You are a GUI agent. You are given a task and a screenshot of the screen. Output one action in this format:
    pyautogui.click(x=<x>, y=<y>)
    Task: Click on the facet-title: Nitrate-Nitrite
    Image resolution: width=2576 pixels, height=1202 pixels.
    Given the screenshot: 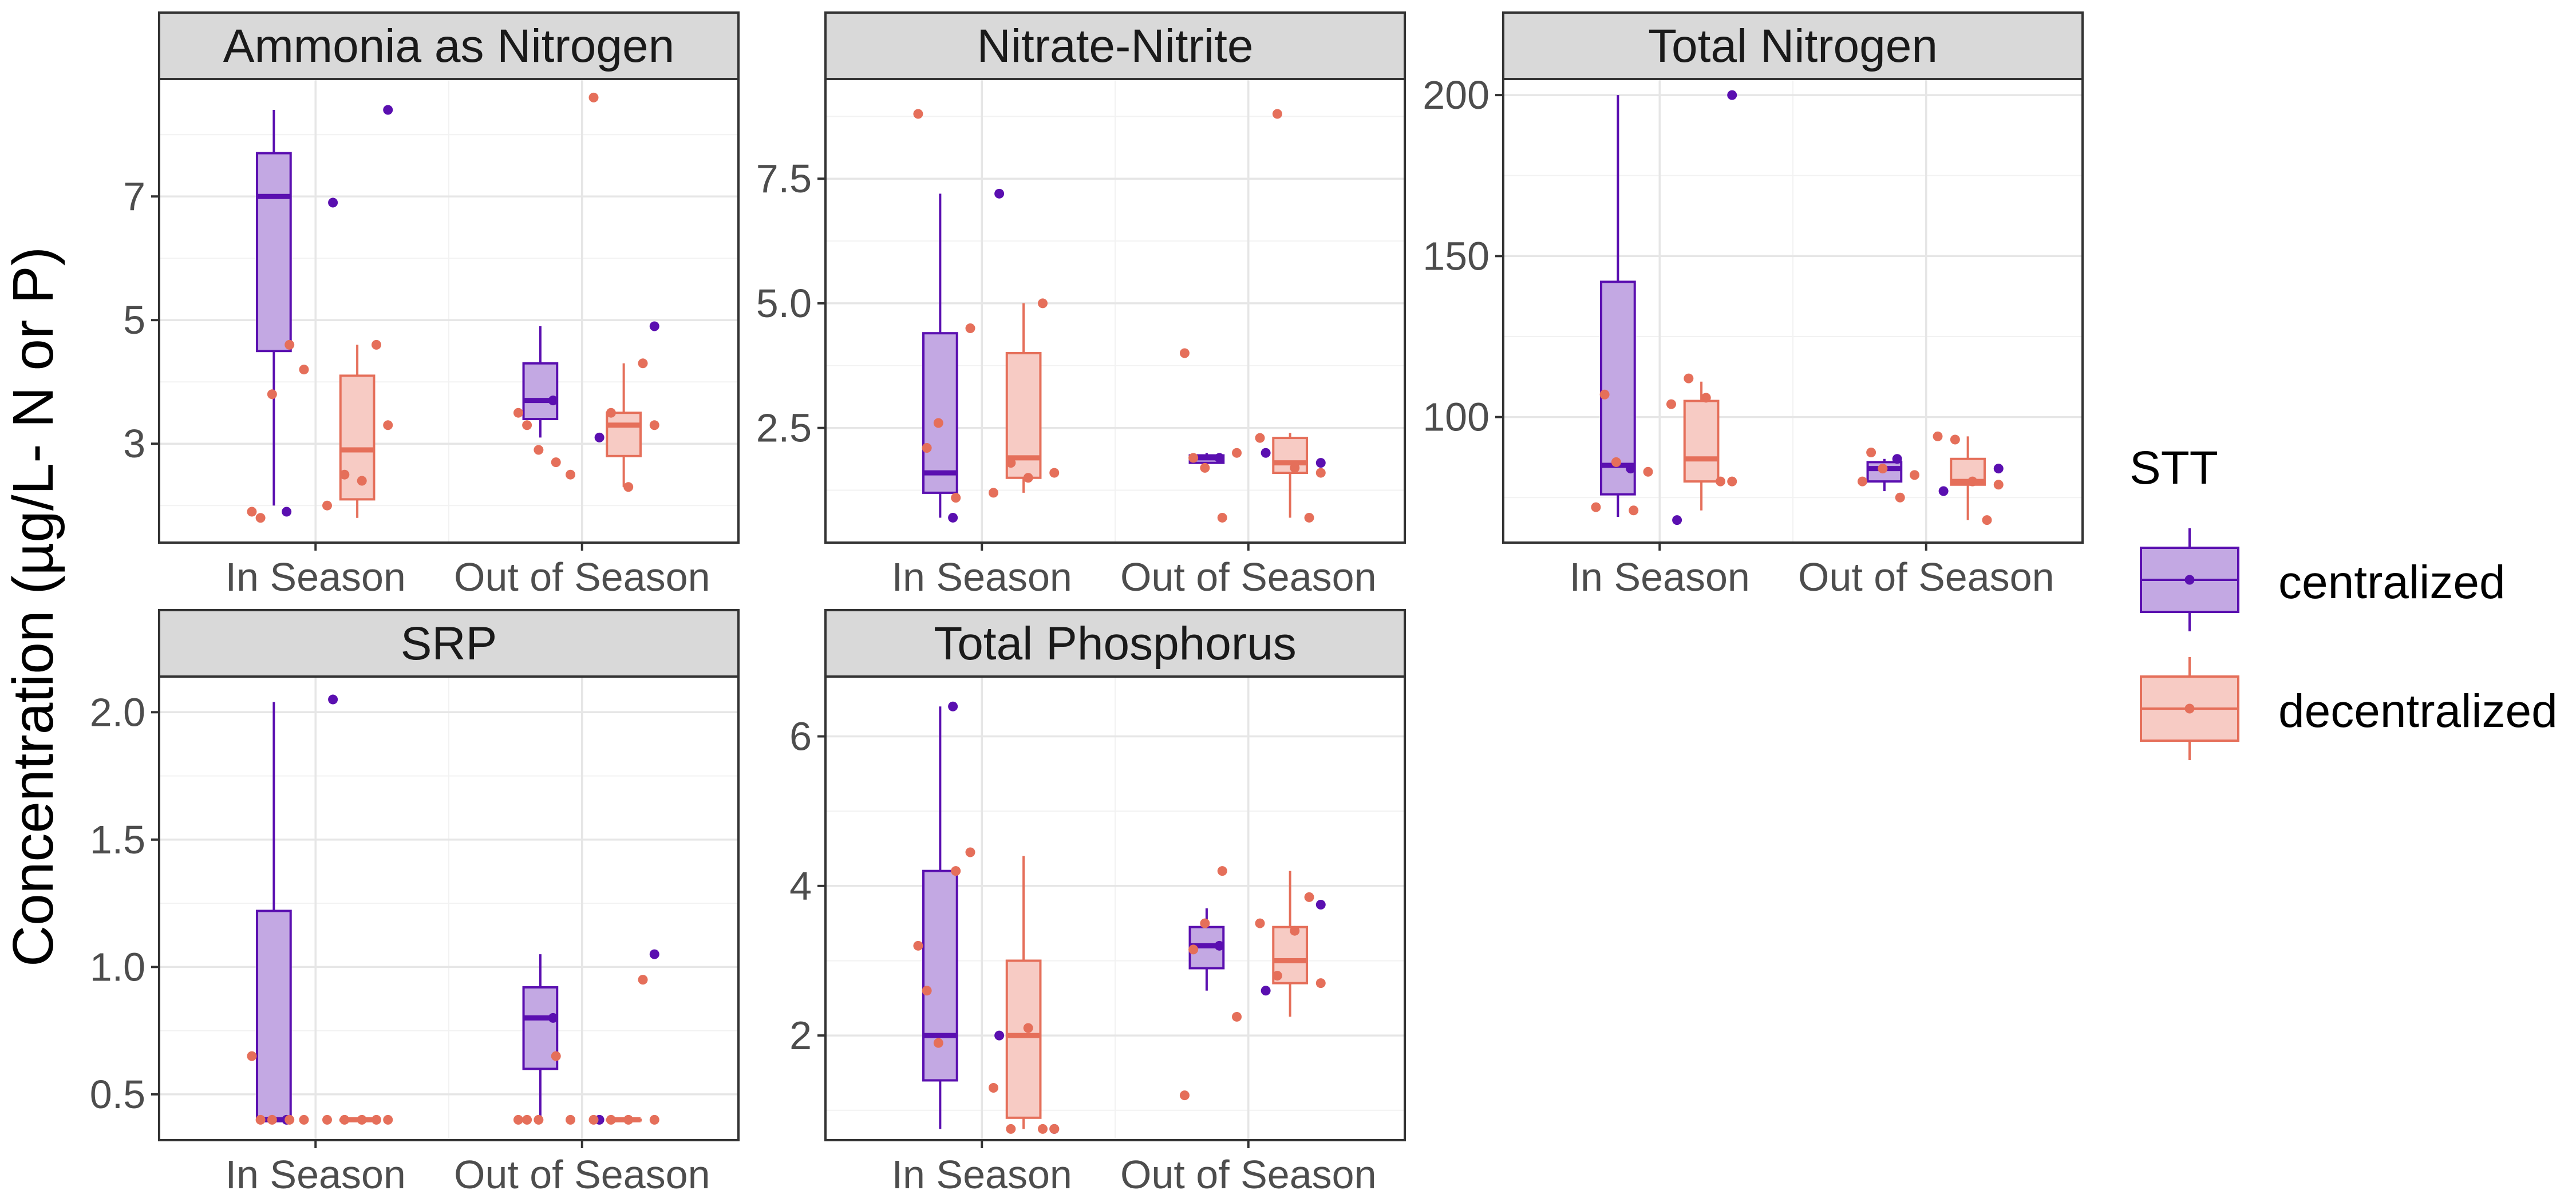 What is the action you would take?
    pyautogui.click(x=1115, y=46)
    